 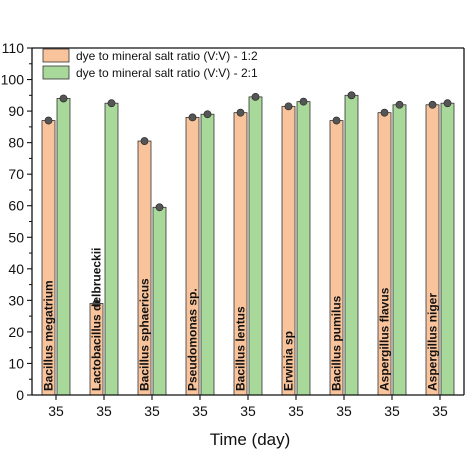 I want to click on category-label: Aspergillus niger, so click(x=433, y=342).